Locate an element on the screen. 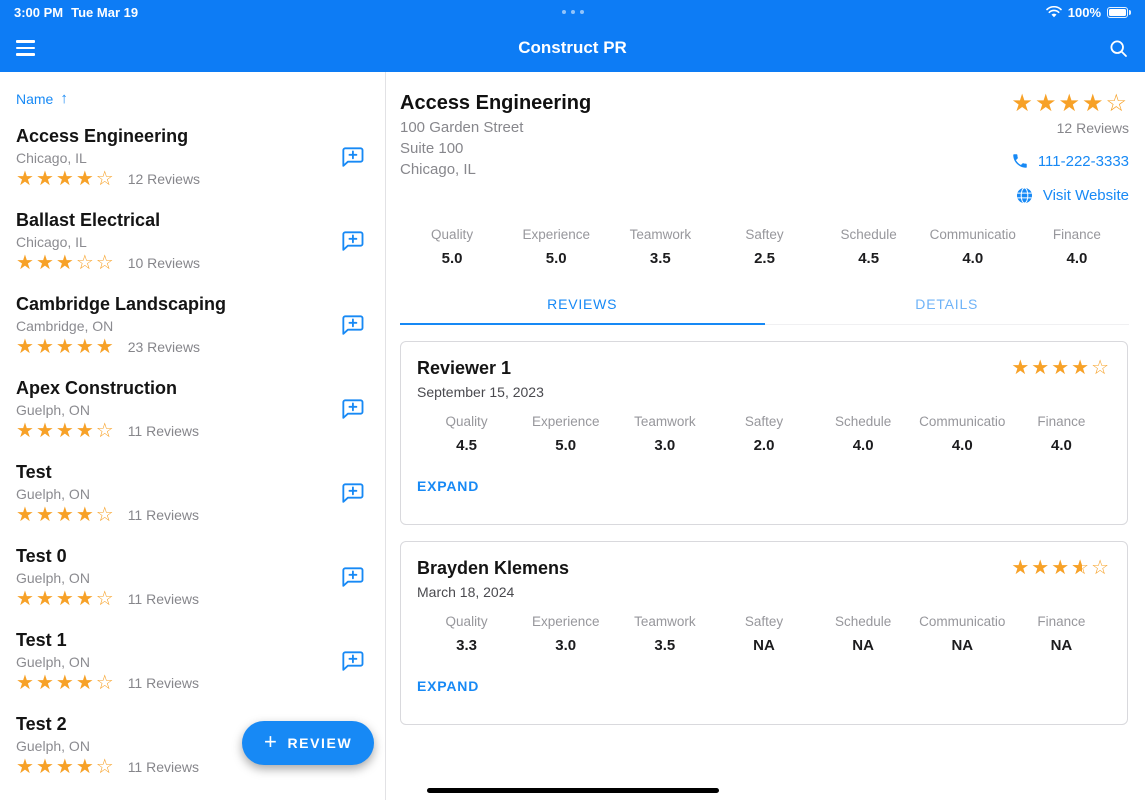 This screenshot has height=800, width=1145. rating-category: Communicatio 4.0 is located at coordinates (962, 434).